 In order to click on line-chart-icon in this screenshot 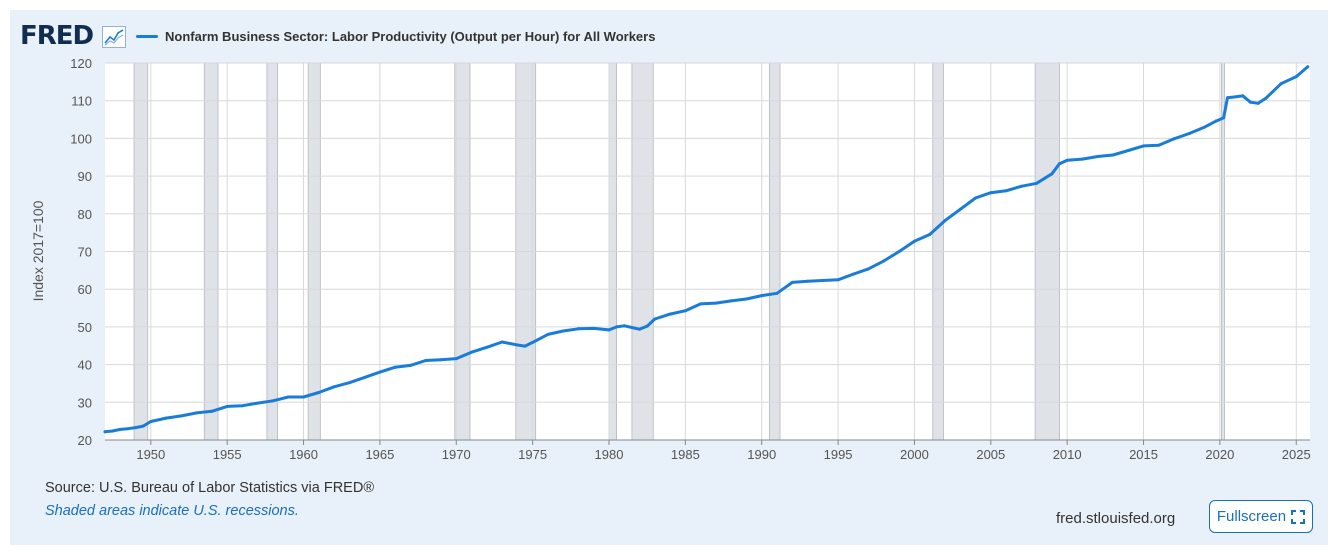, I will do `click(114, 37)`.